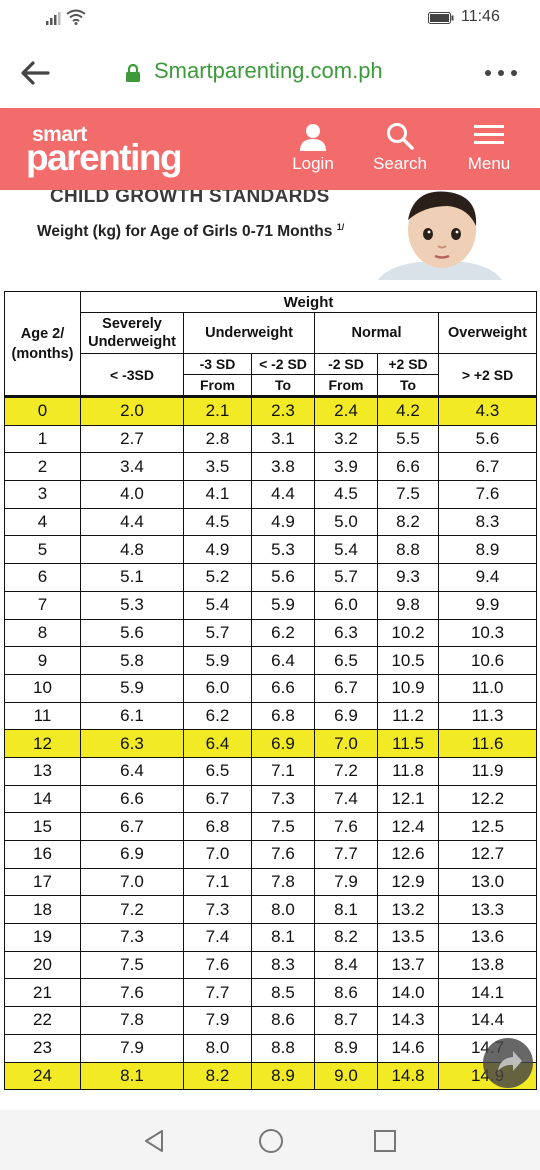 The height and width of the screenshot is (1170, 540). Describe the element at coordinates (408, 550) in the screenshot. I see `normal-to-cell: 8.8` at that location.